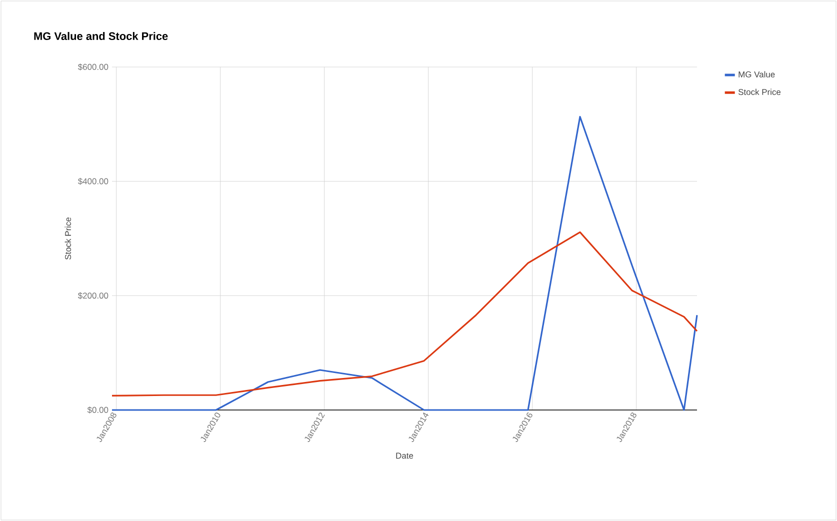 The image size is (837, 521). Describe the element at coordinates (68, 238) in the screenshot. I see `y-axis-title: Stock Price` at that location.